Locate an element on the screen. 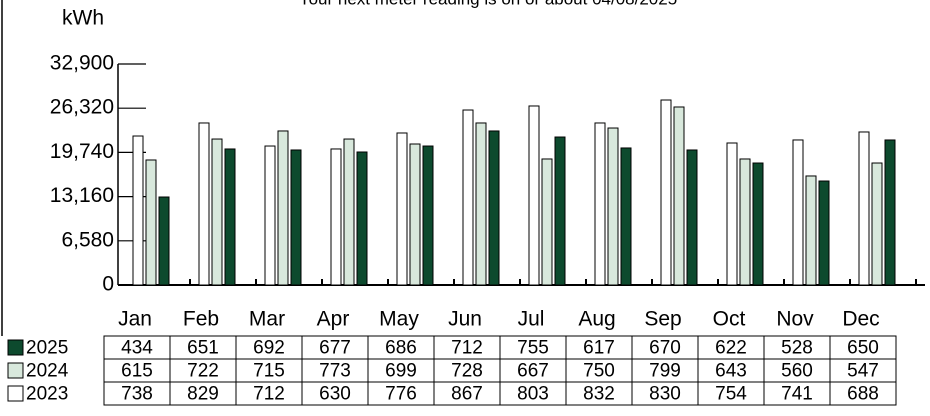 This screenshot has width=930, height=416. y-tick-label: 0 is located at coordinates (108, 284).